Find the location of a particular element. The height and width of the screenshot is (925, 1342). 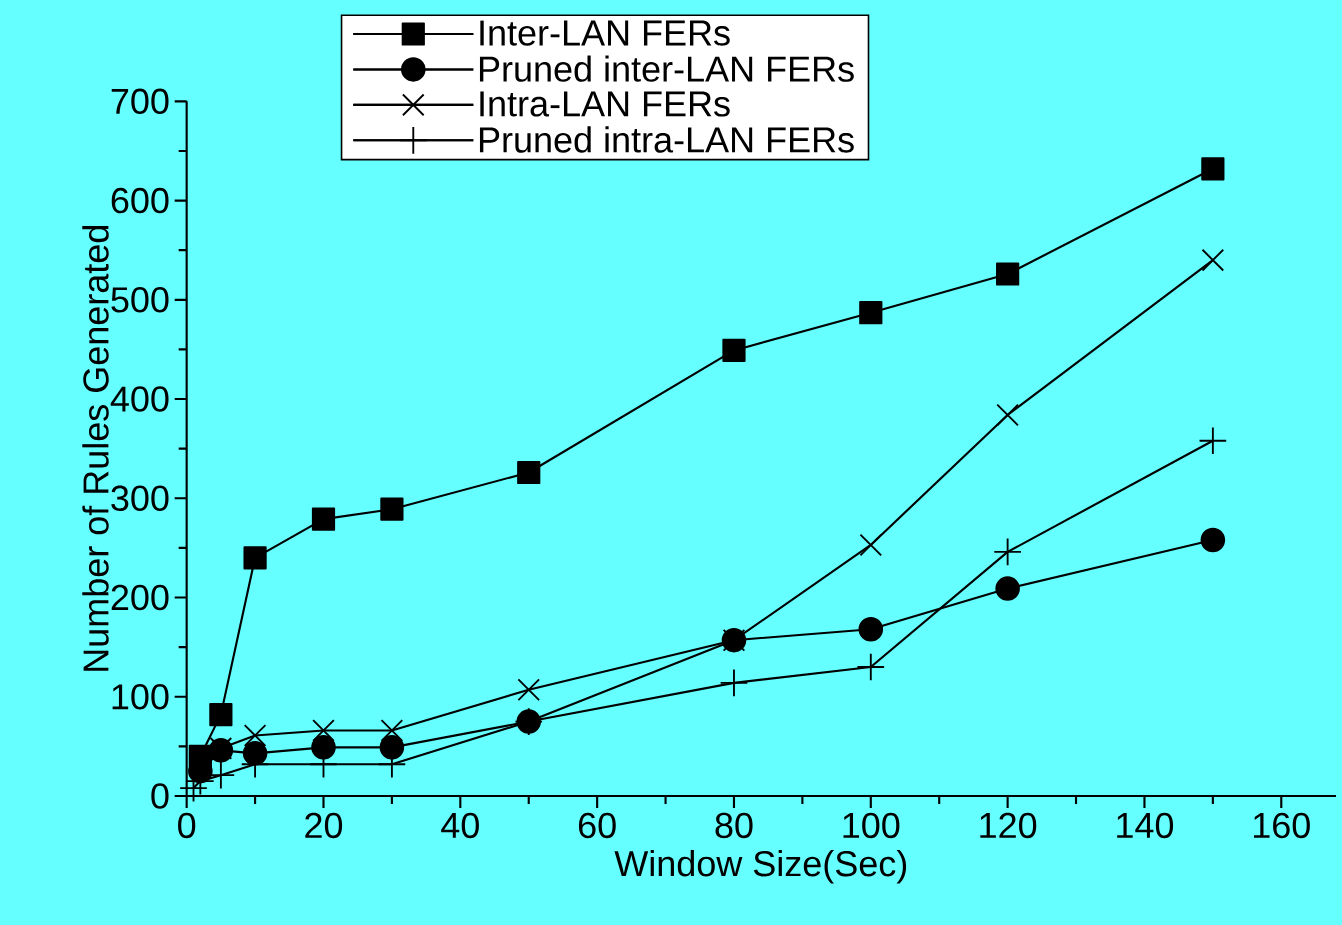

y-tick-label: 0 is located at coordinates (160, 796).